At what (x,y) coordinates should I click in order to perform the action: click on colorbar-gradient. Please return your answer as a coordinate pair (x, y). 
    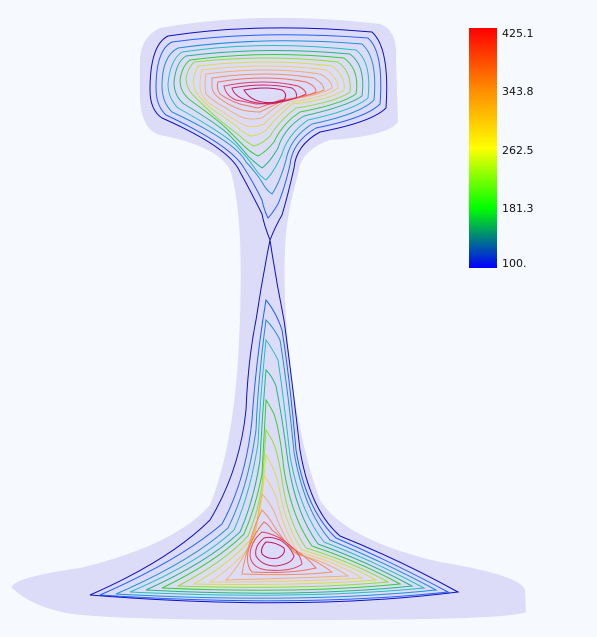
    Looking at the image, I should click on (483, 148).